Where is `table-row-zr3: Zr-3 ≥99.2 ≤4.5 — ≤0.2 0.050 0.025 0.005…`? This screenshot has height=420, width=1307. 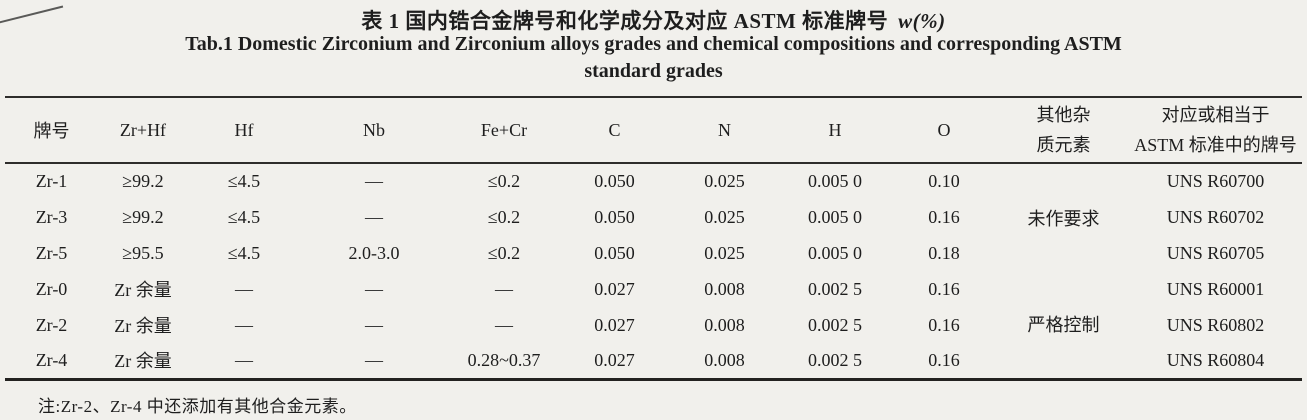 table-row-zr3: Zr-3 ≥99.2 ≤4.5 — ≤0.2 0.050 0.025 0.005… is located at coordinates (653, 217).